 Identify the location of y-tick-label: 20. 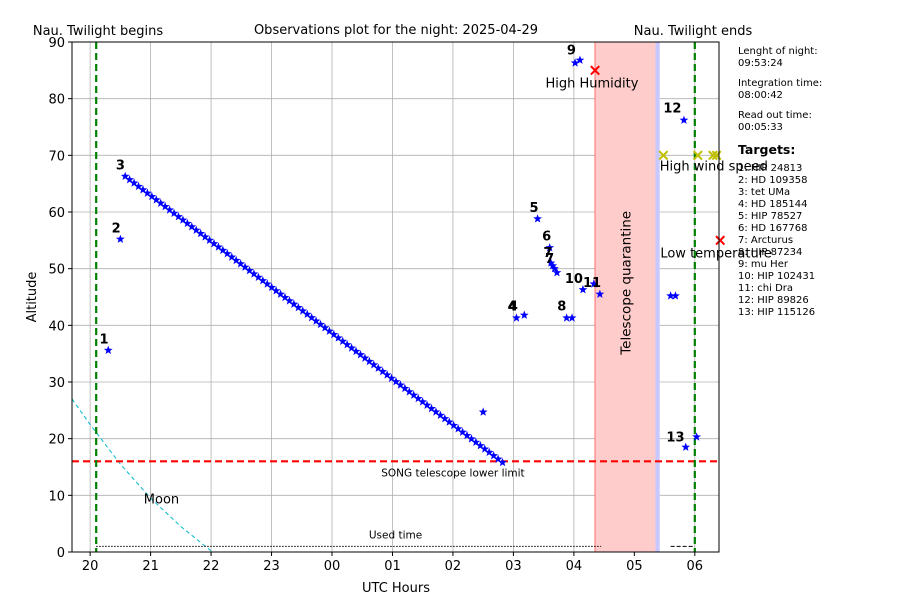
(56, 440).